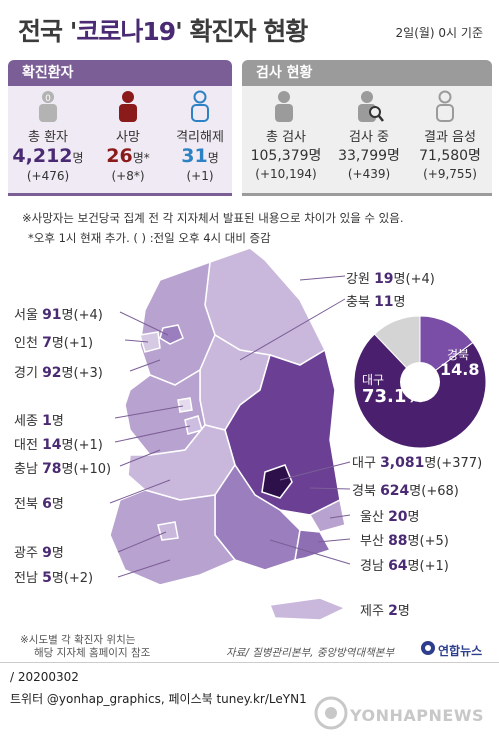 The image size is (499, 743). What do you see at coordinates (163, 31) in the screenshot?
I see `page-title: 전국 '코로나19' 확진자 현황` at bounding box center [163, 31].